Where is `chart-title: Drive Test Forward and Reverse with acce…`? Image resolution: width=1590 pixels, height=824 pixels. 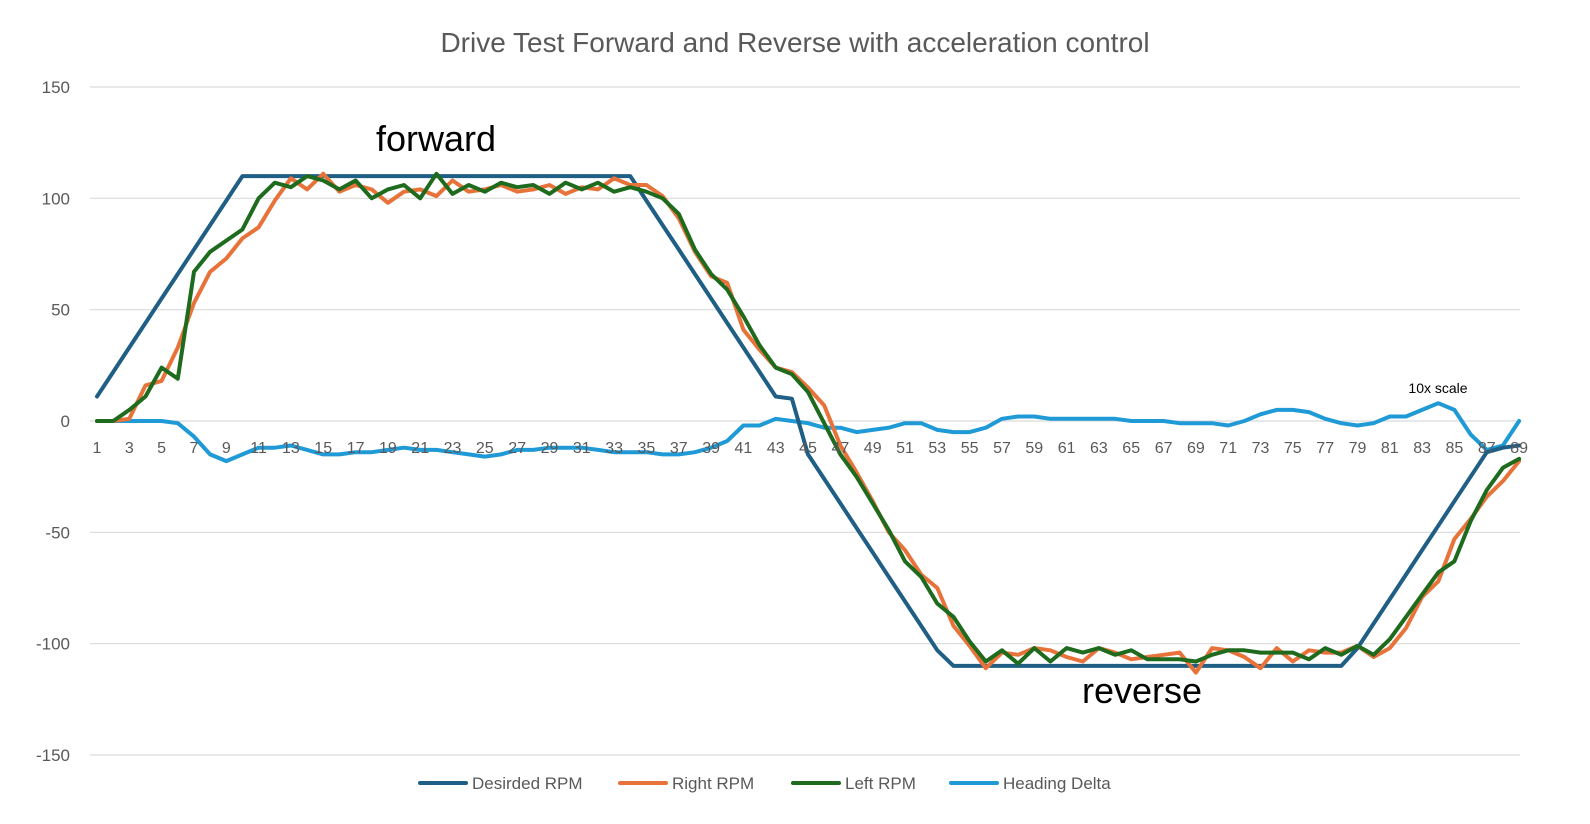
chart-title: Drive Test Forward and Reverse with acce… is located at coordinates (794, 42).